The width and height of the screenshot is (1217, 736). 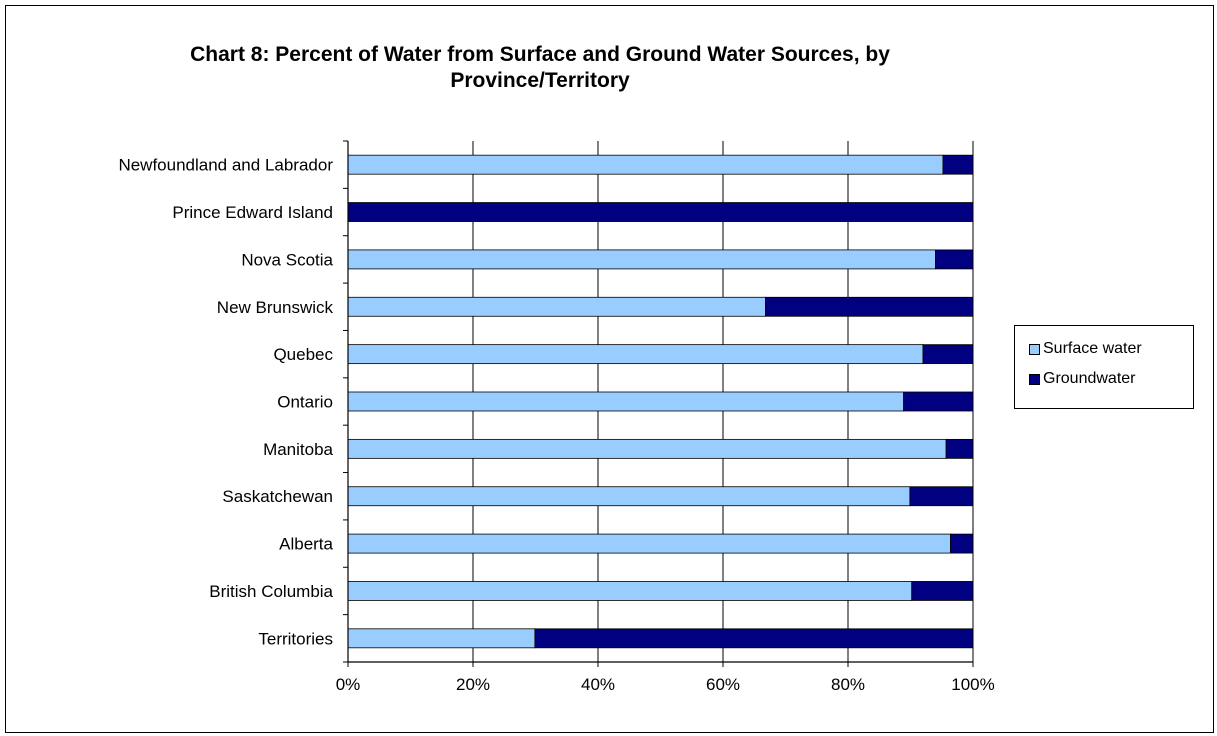 I want to click on category-label: Ontario, so click(x=305, y=402).